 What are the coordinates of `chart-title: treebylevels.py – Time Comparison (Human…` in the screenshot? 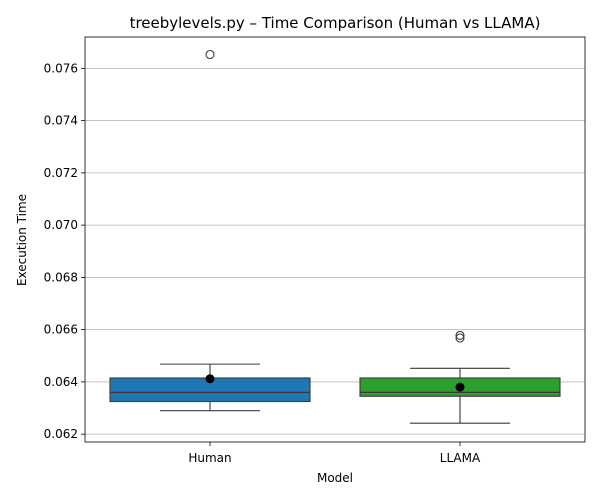 It's located at (335, 23).